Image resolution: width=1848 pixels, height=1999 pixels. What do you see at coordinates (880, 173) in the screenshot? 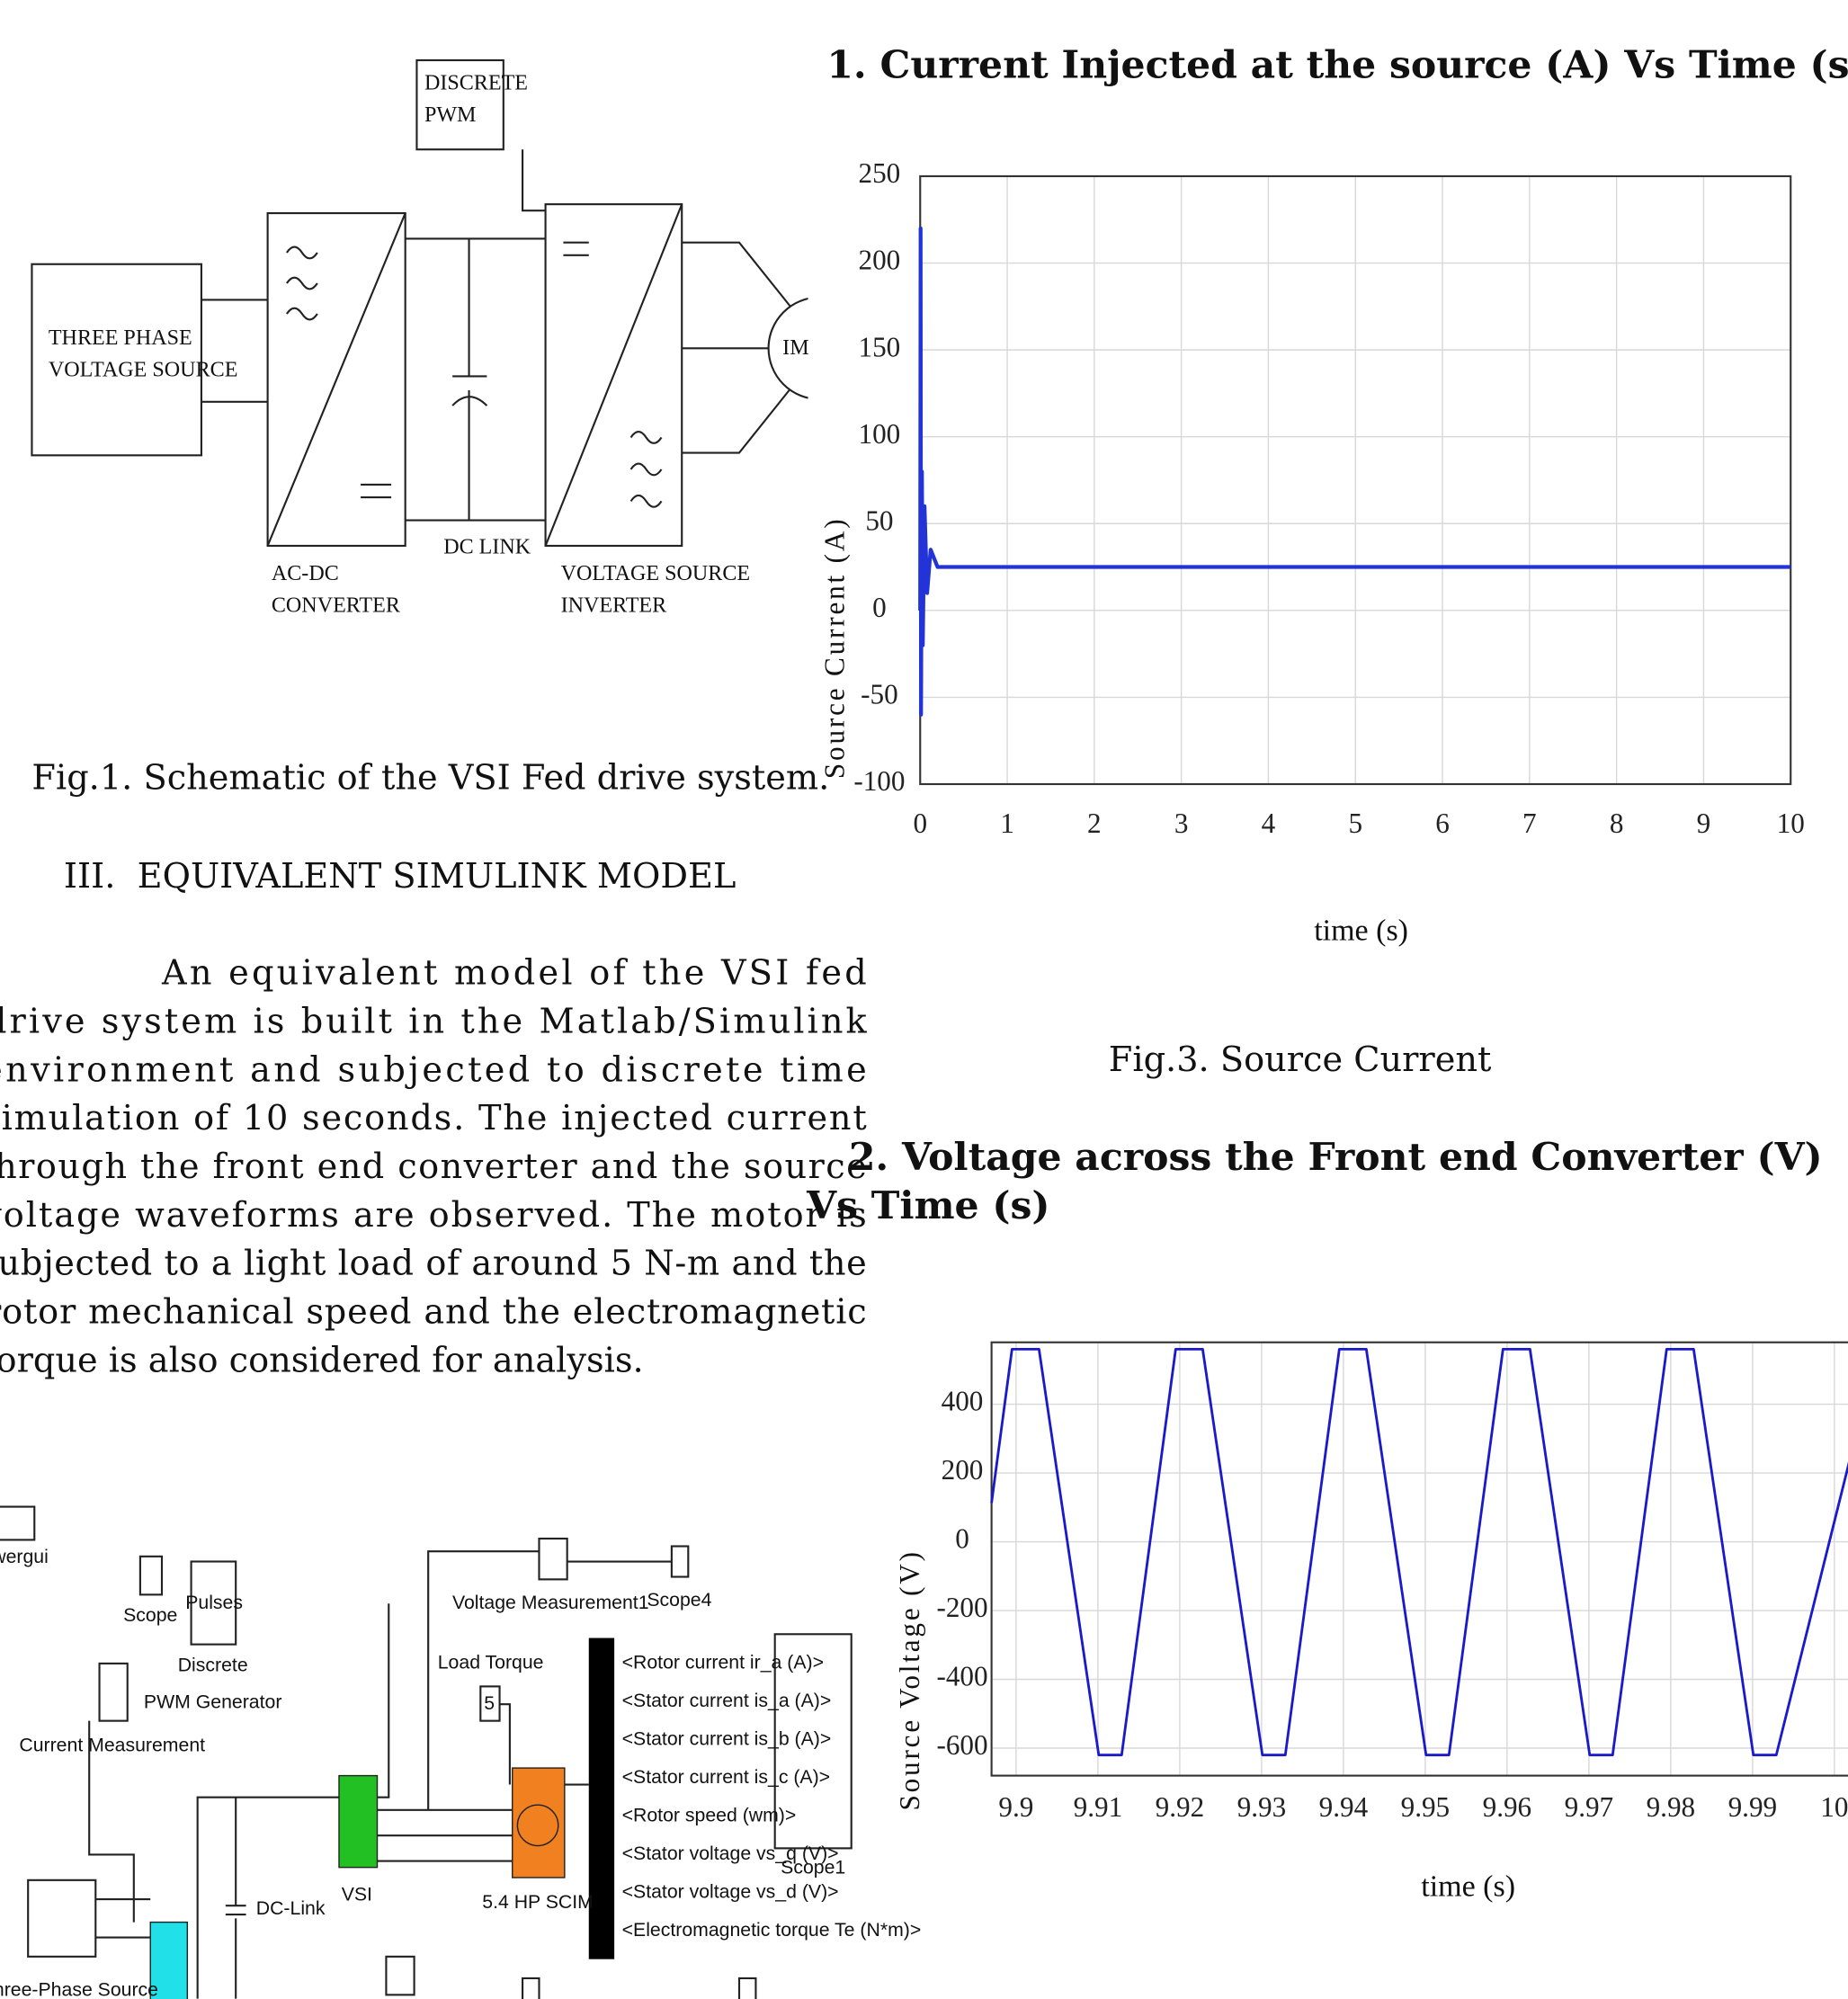
I see `y-tick-label: 250` at bounding box center [880, 173].